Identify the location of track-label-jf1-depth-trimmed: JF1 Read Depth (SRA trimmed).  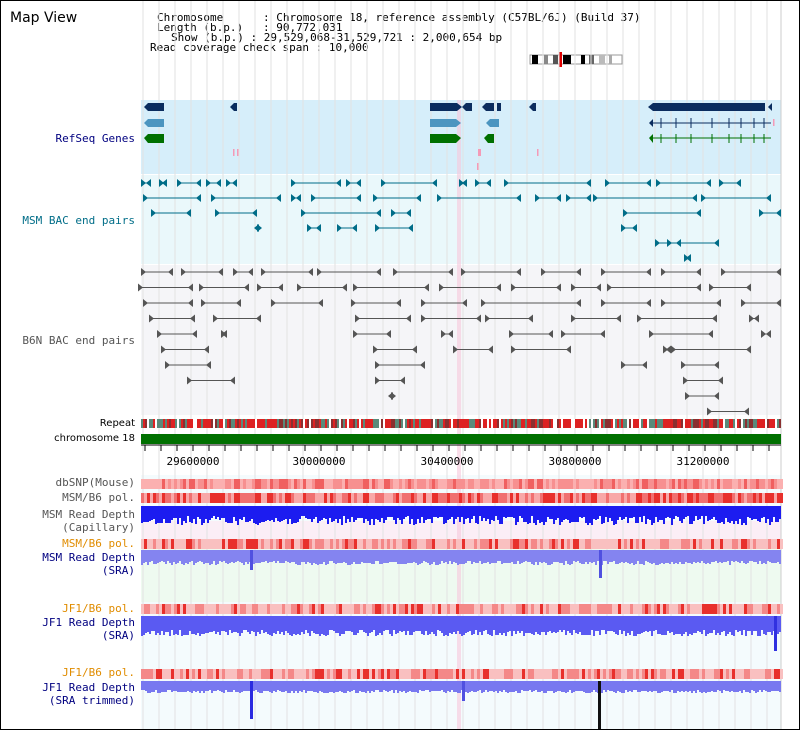
(88, 694).